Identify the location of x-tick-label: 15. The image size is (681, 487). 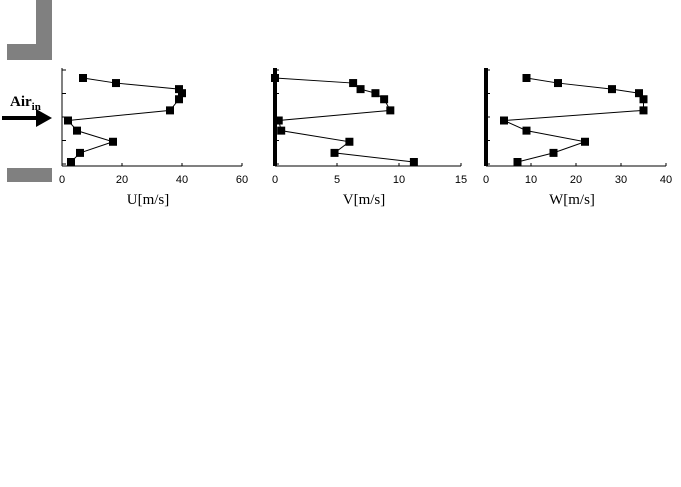
(461, 180).